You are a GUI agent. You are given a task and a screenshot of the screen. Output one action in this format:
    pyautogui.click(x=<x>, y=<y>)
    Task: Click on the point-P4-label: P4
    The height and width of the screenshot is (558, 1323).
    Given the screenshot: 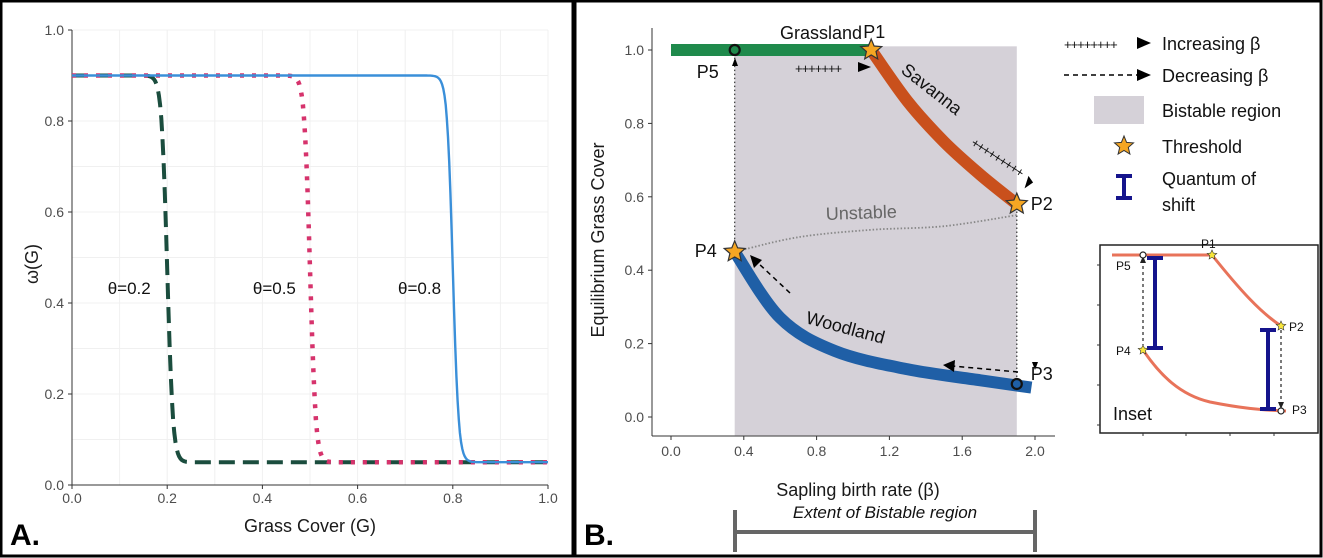 What is the action you would take?
    pyautogui.click(x=706, y=251)
    